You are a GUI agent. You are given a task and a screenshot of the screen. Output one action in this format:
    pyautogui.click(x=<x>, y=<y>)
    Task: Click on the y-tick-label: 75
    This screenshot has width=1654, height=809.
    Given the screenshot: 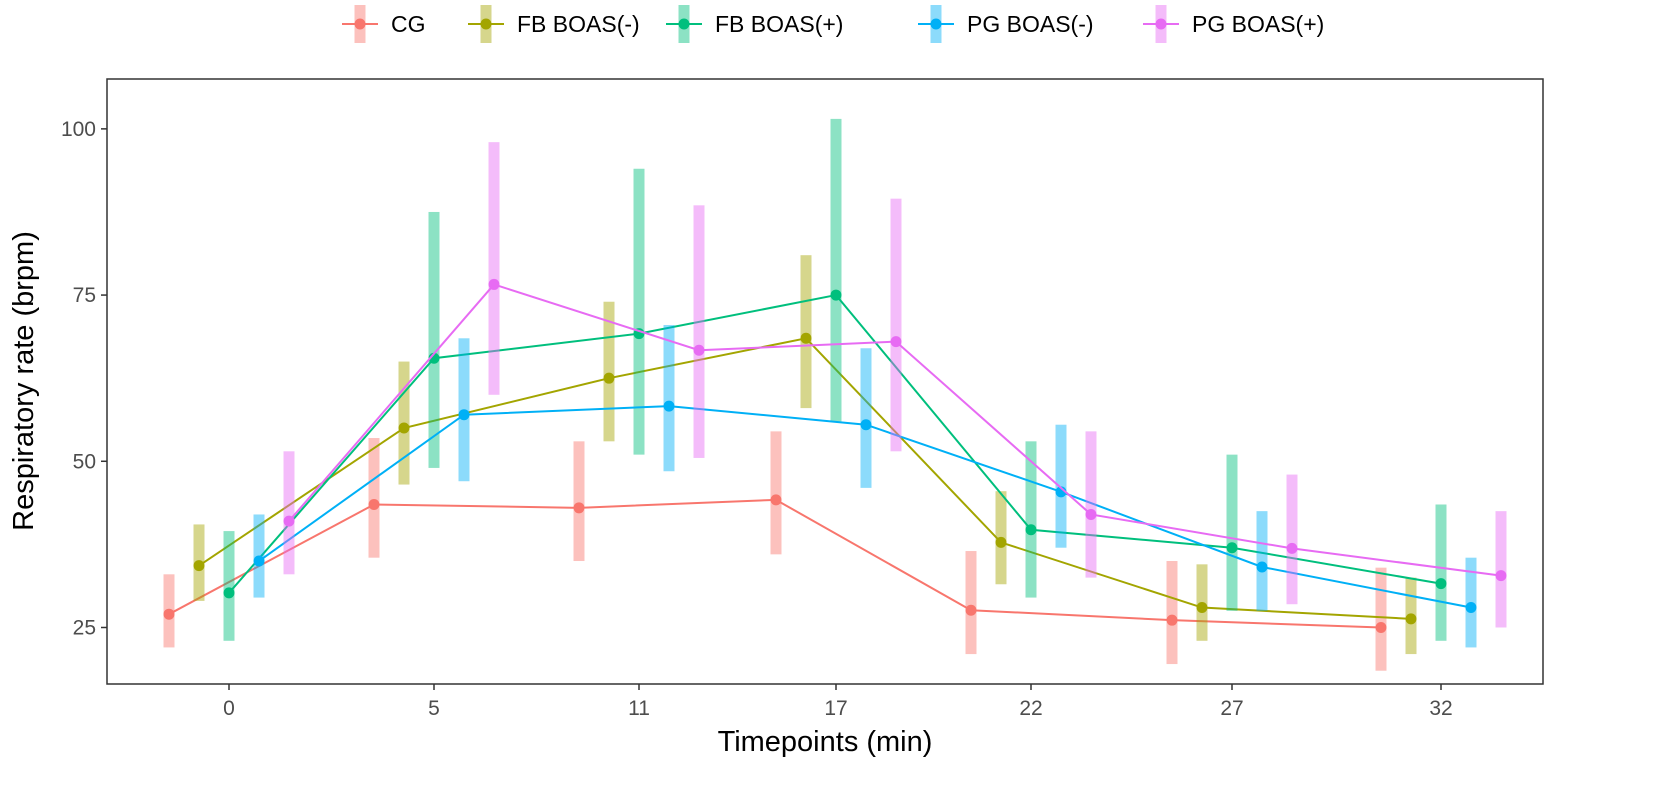 What is the action you would take?
    pyautogui.click(x=84, y=295)
    